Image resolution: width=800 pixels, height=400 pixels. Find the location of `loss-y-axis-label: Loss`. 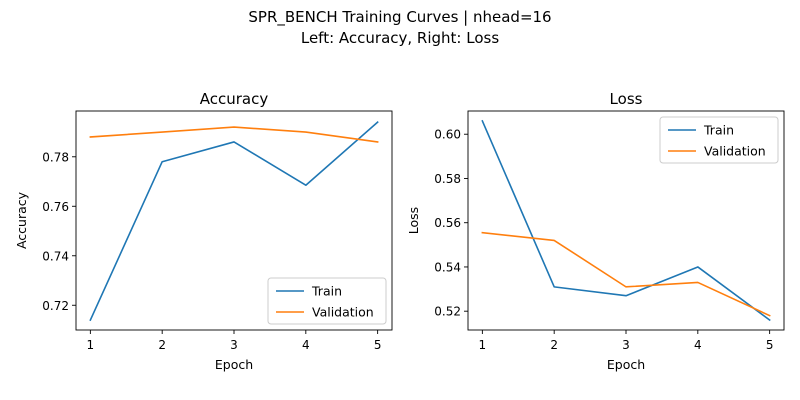

loss-y-axis-label: Loss is located at coordinates (413, 220).